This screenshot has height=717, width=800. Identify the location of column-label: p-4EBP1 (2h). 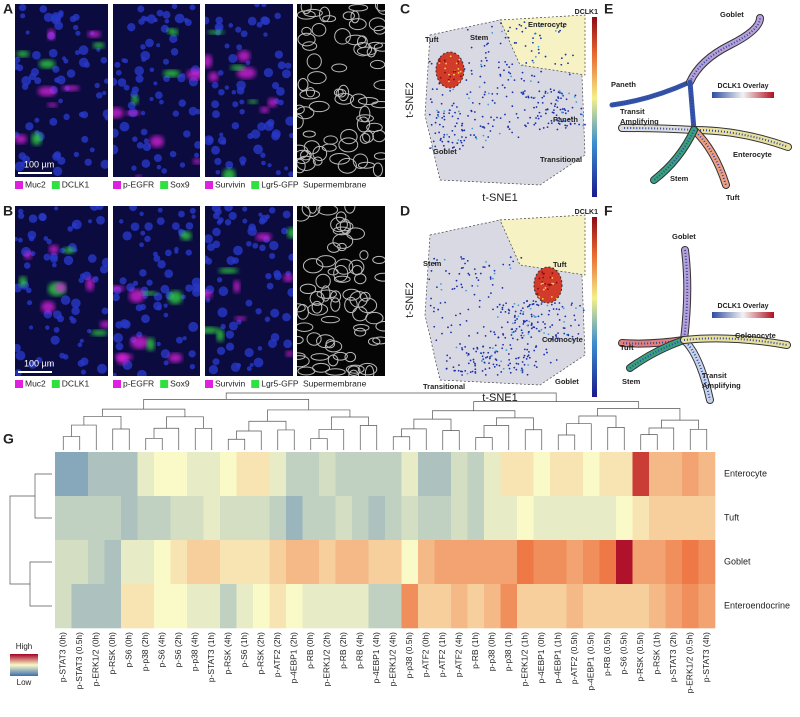
(294, 658).